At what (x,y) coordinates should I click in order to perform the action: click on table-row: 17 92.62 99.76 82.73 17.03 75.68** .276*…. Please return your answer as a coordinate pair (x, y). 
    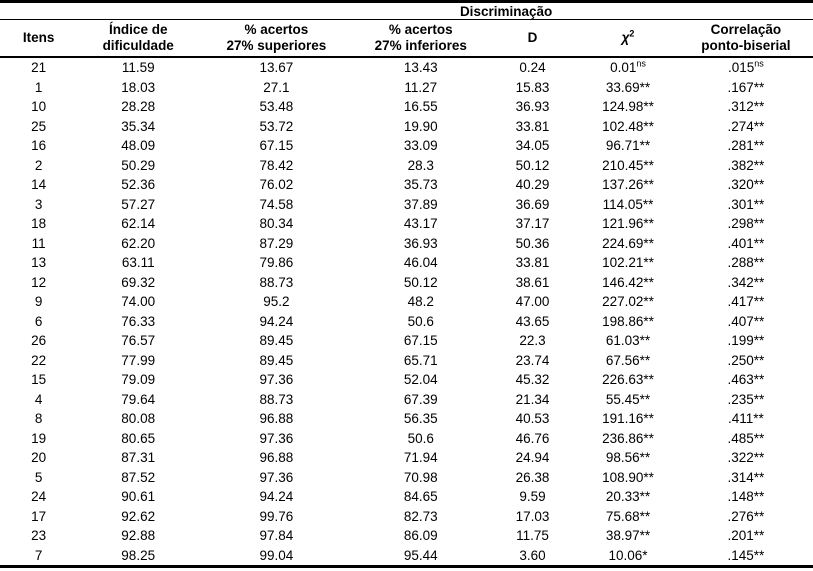
    Looking at the image, I should click on (406, 517).